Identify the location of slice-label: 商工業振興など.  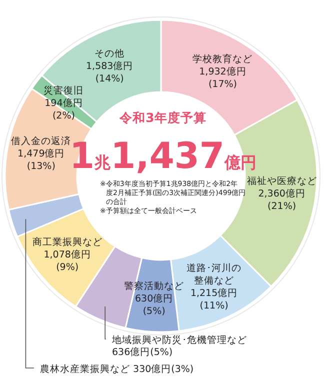
(67, 242).